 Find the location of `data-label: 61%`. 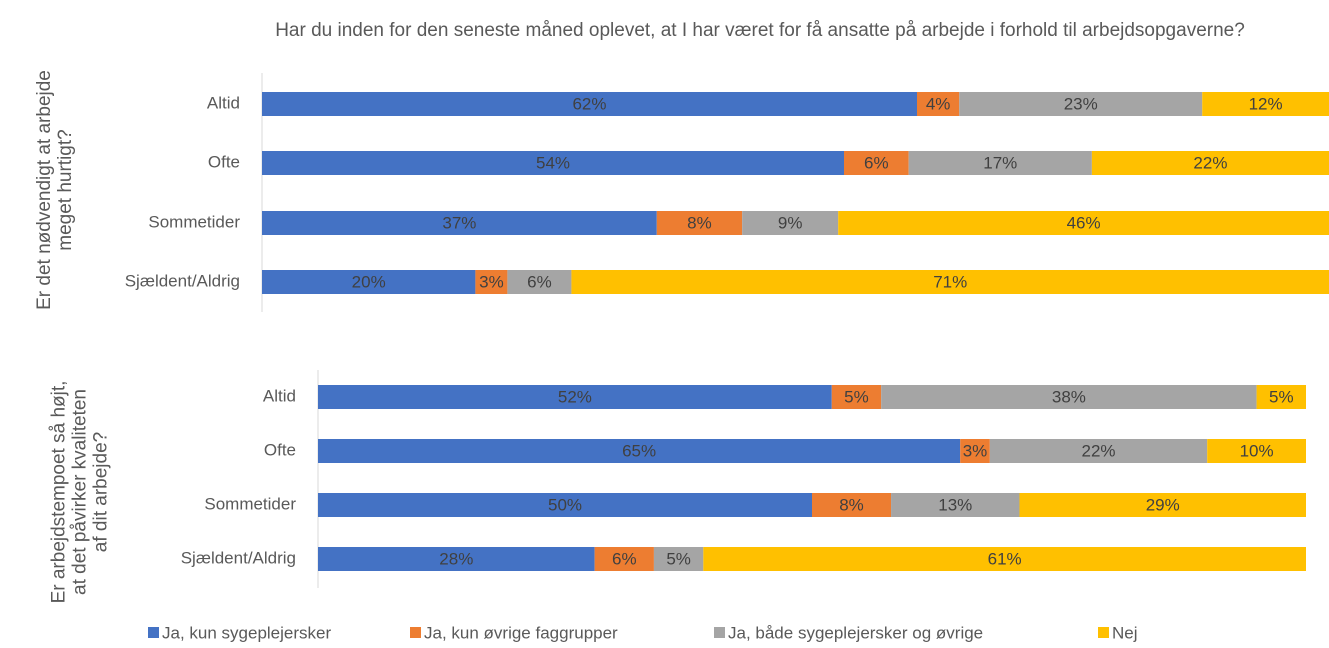

data-label: 61% is located at coordinates (1005, 558).